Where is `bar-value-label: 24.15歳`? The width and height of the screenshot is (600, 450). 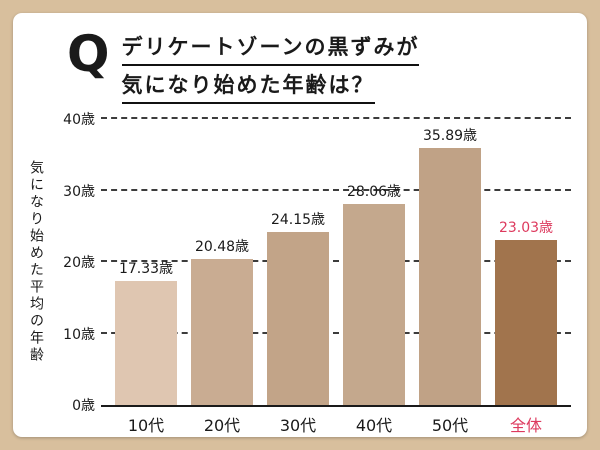
bar-value-label: 24.15歳 is located at coordinates (298, 220).